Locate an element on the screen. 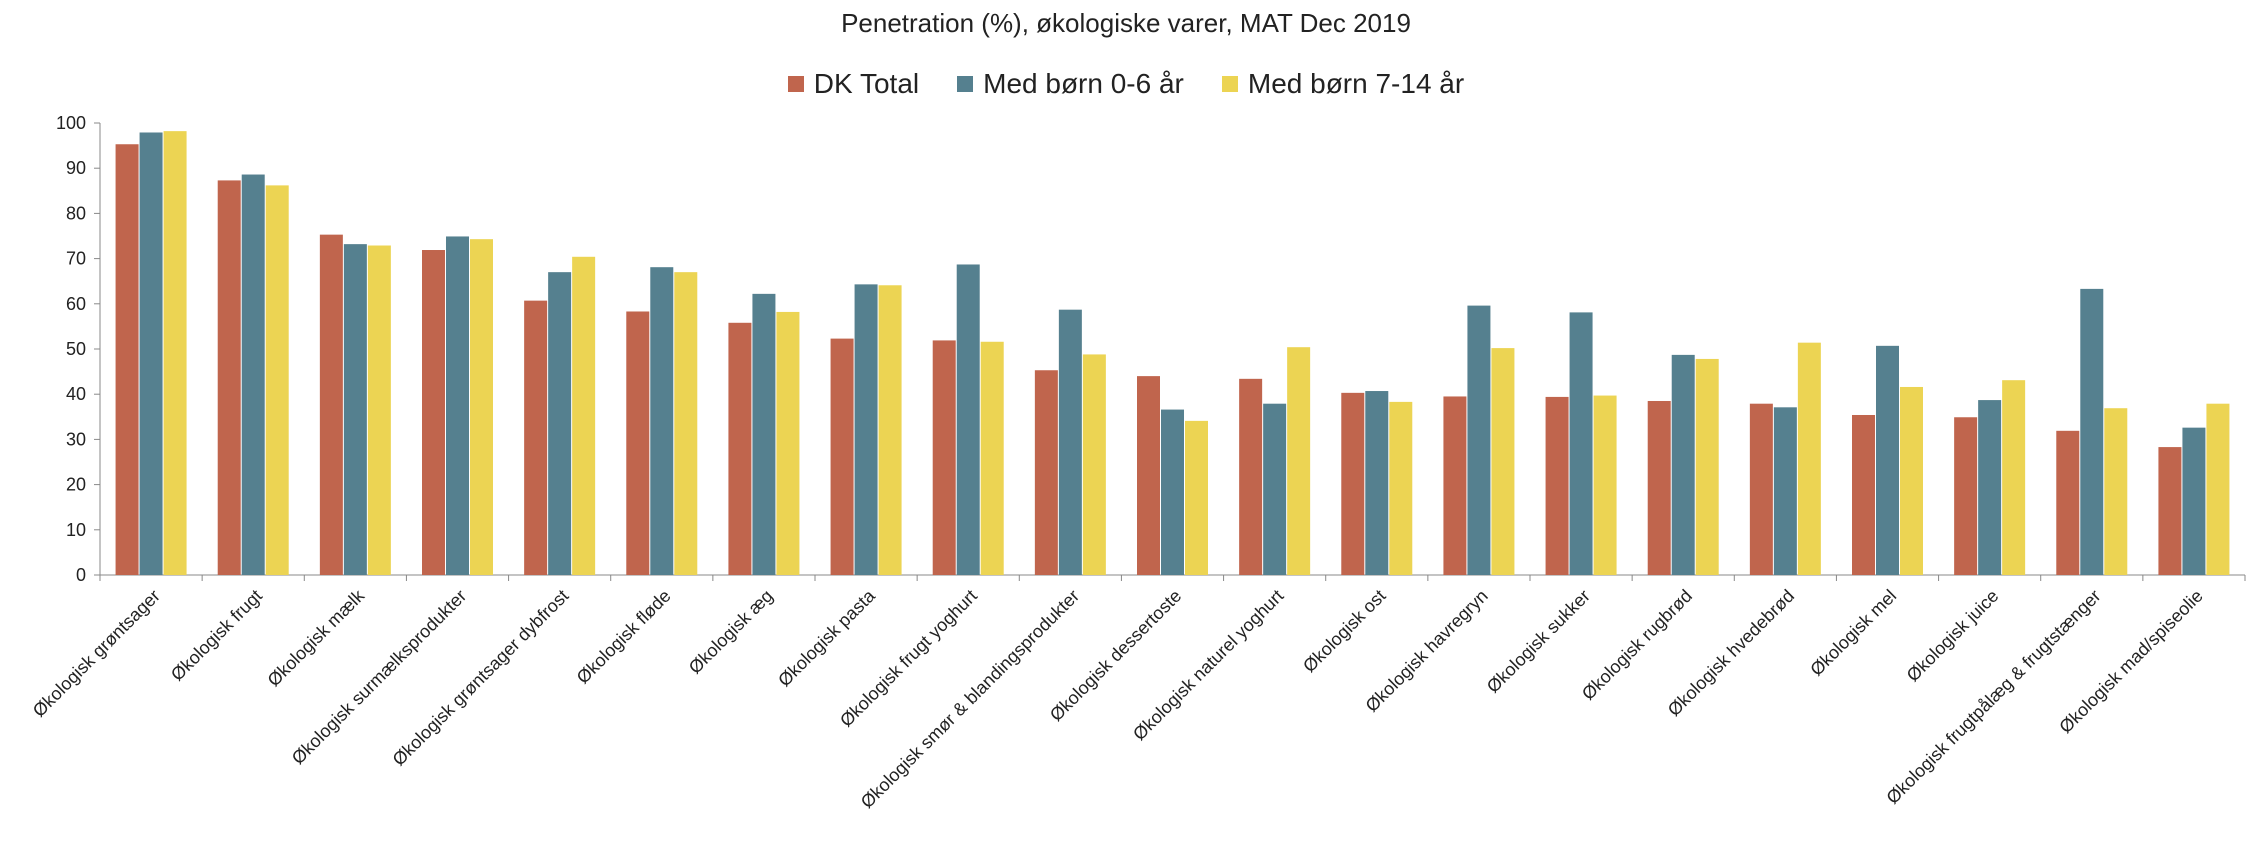  x-category-label: Økologisk grøntsager dybfrost is located at coordinates (481, 678).